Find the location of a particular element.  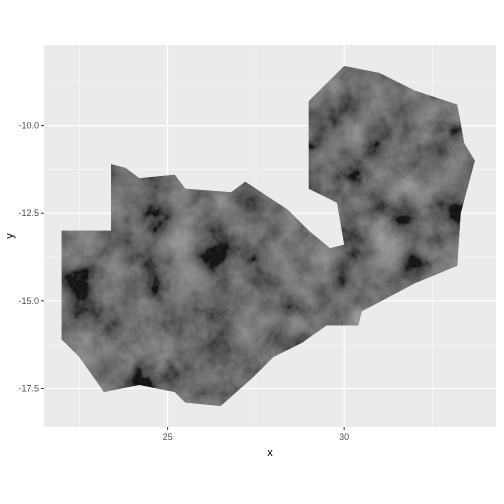

x-axis: 25 30 is located at coordinates (256, 434).